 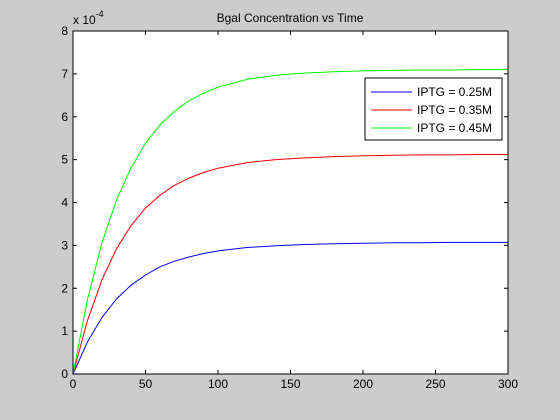 What do you see at coordinates (435, 384) in the screenshot?
I see `x-tick-label: 250` at bounding box center [435, 384].